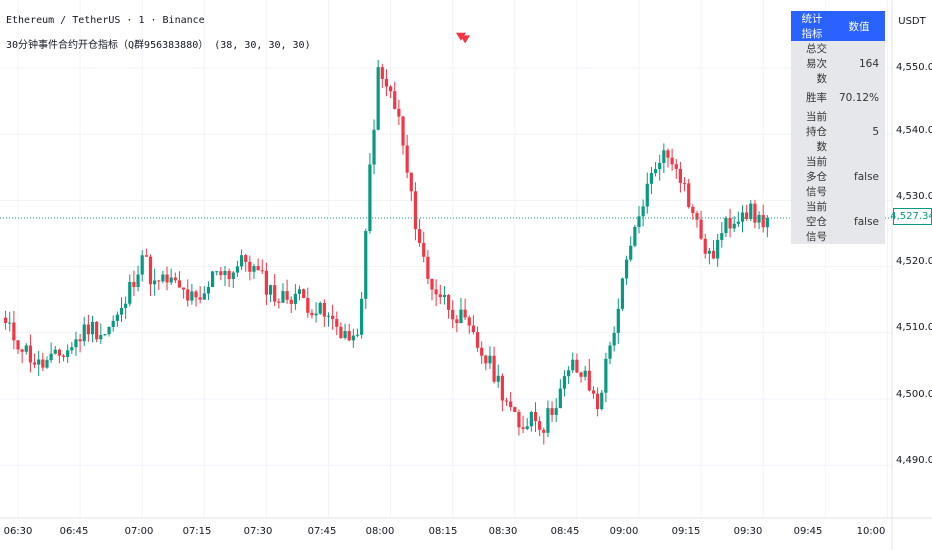  What do you see at coordinates (197, 531) in the screenshot?
I see `time-tick: 07:15` at bounding box center [197, 531].